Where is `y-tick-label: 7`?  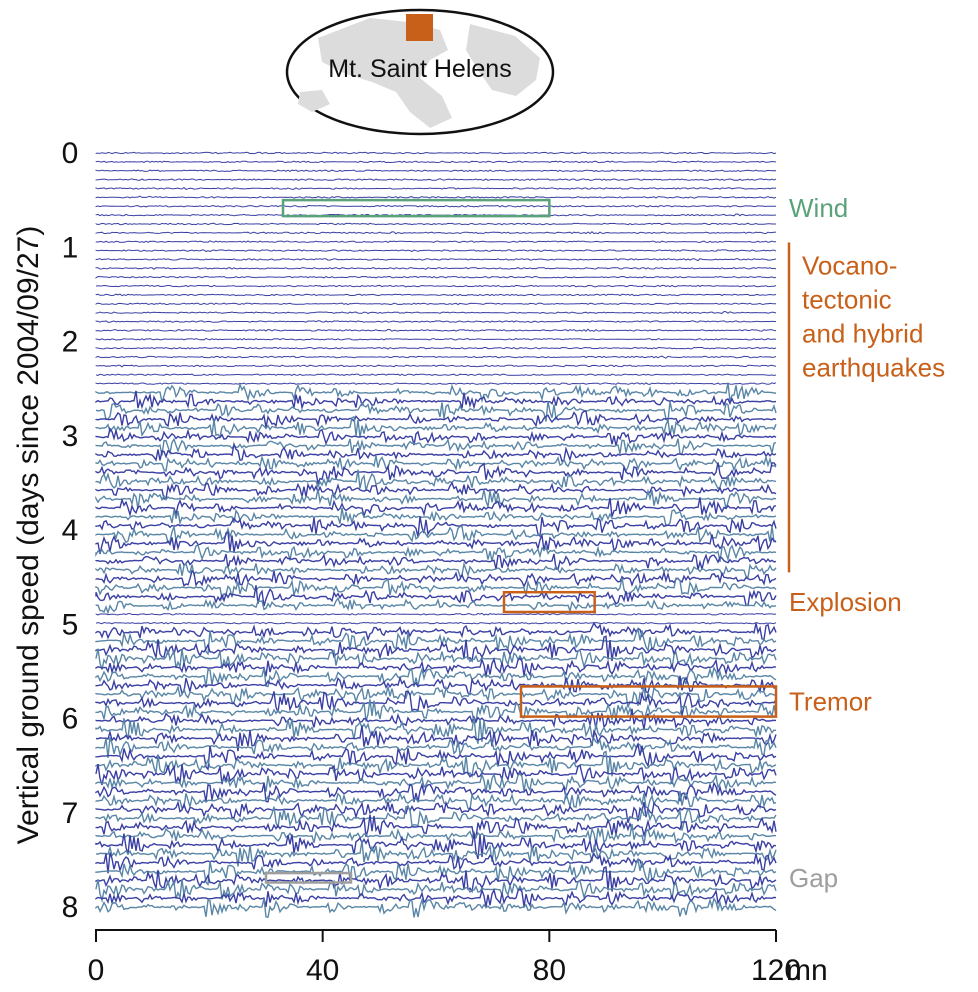 y-tick-label: 7 is located at coordinates (70, 813).